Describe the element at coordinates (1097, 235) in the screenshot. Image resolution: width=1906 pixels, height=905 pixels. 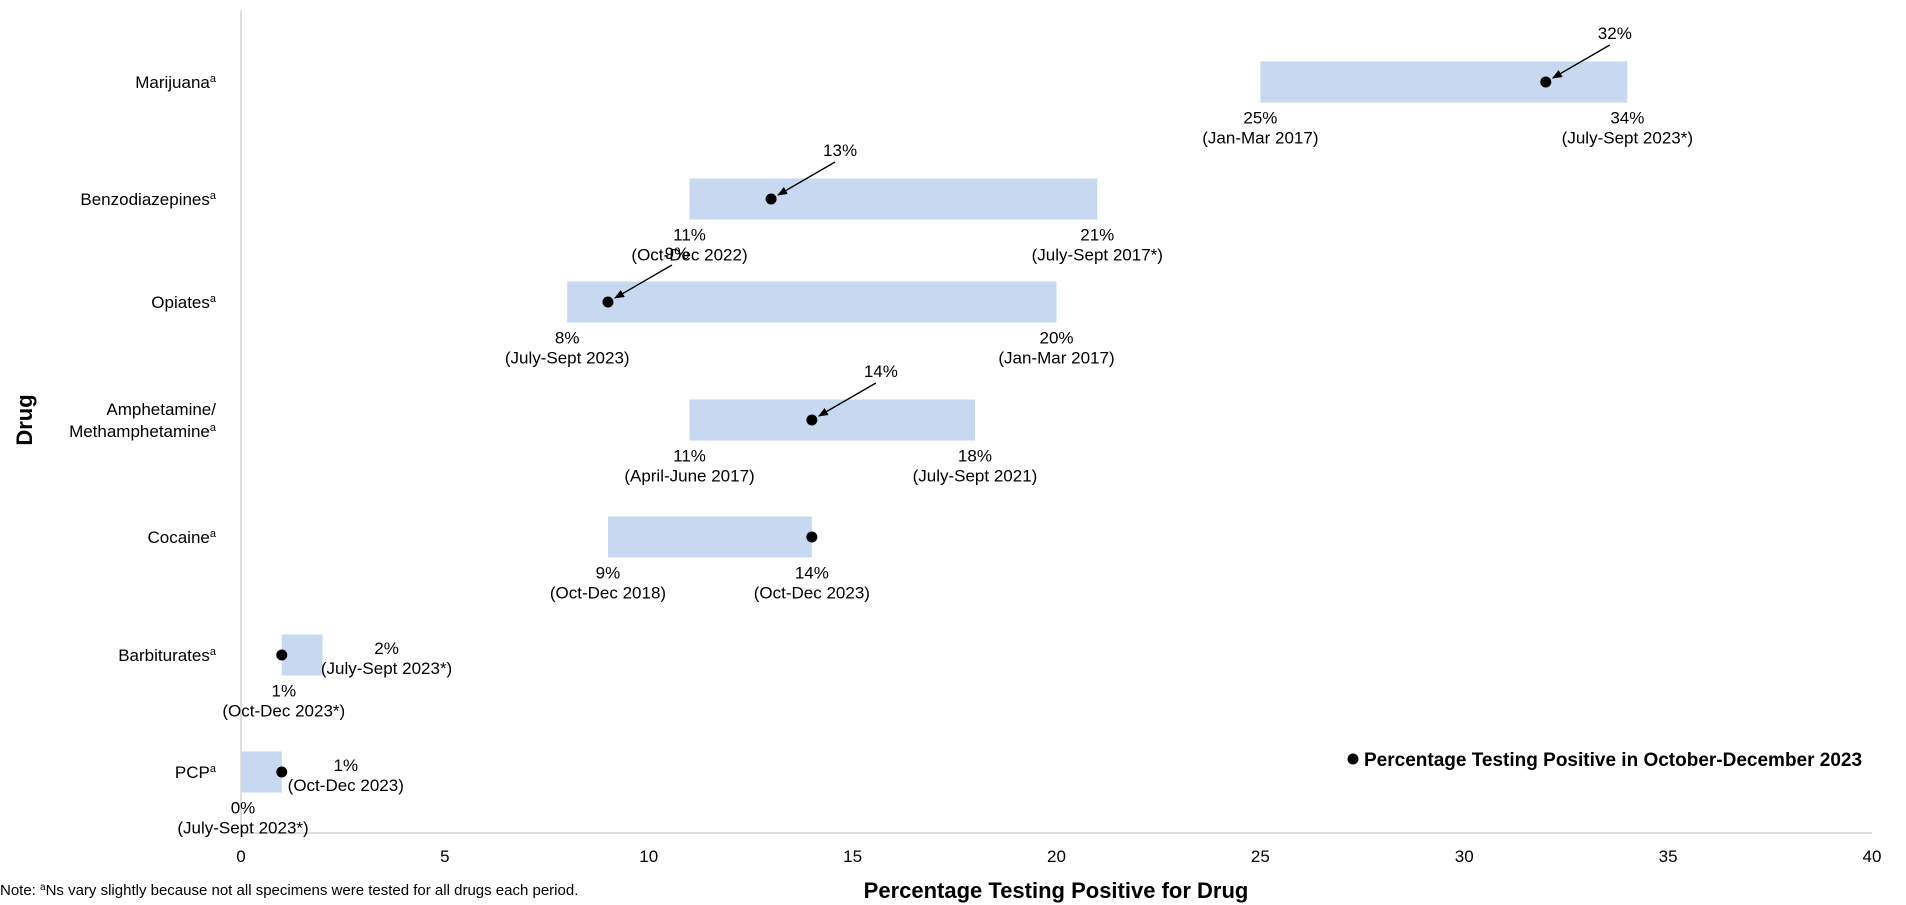
I see `max-value-label: 21%` at that location.